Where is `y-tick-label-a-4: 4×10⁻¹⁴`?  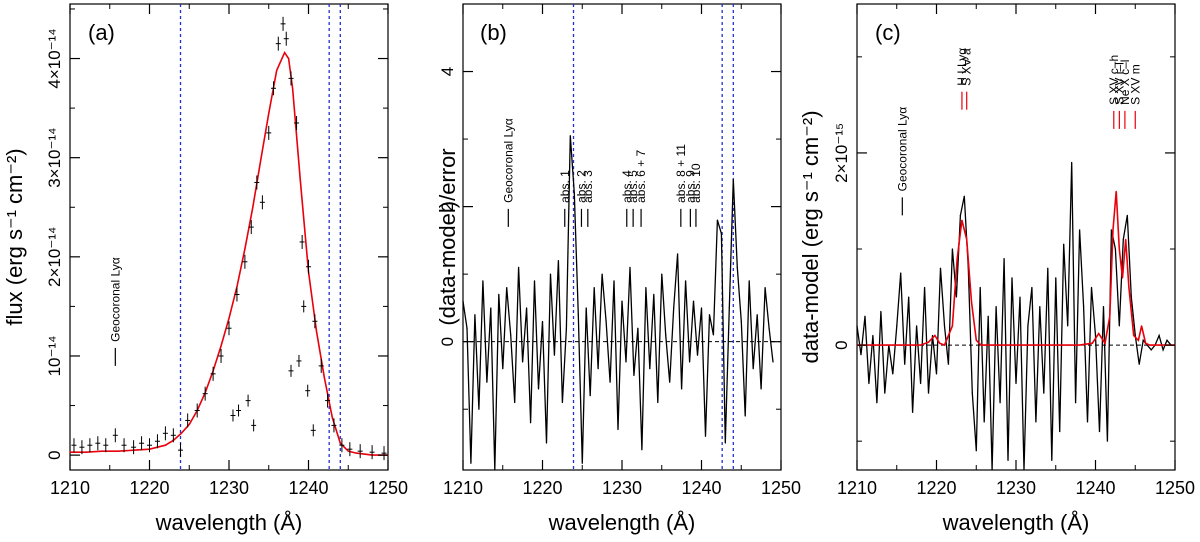 y-tick-label-a-4: 4×10⁻¹⁴ is located at coordinates (54, 58).